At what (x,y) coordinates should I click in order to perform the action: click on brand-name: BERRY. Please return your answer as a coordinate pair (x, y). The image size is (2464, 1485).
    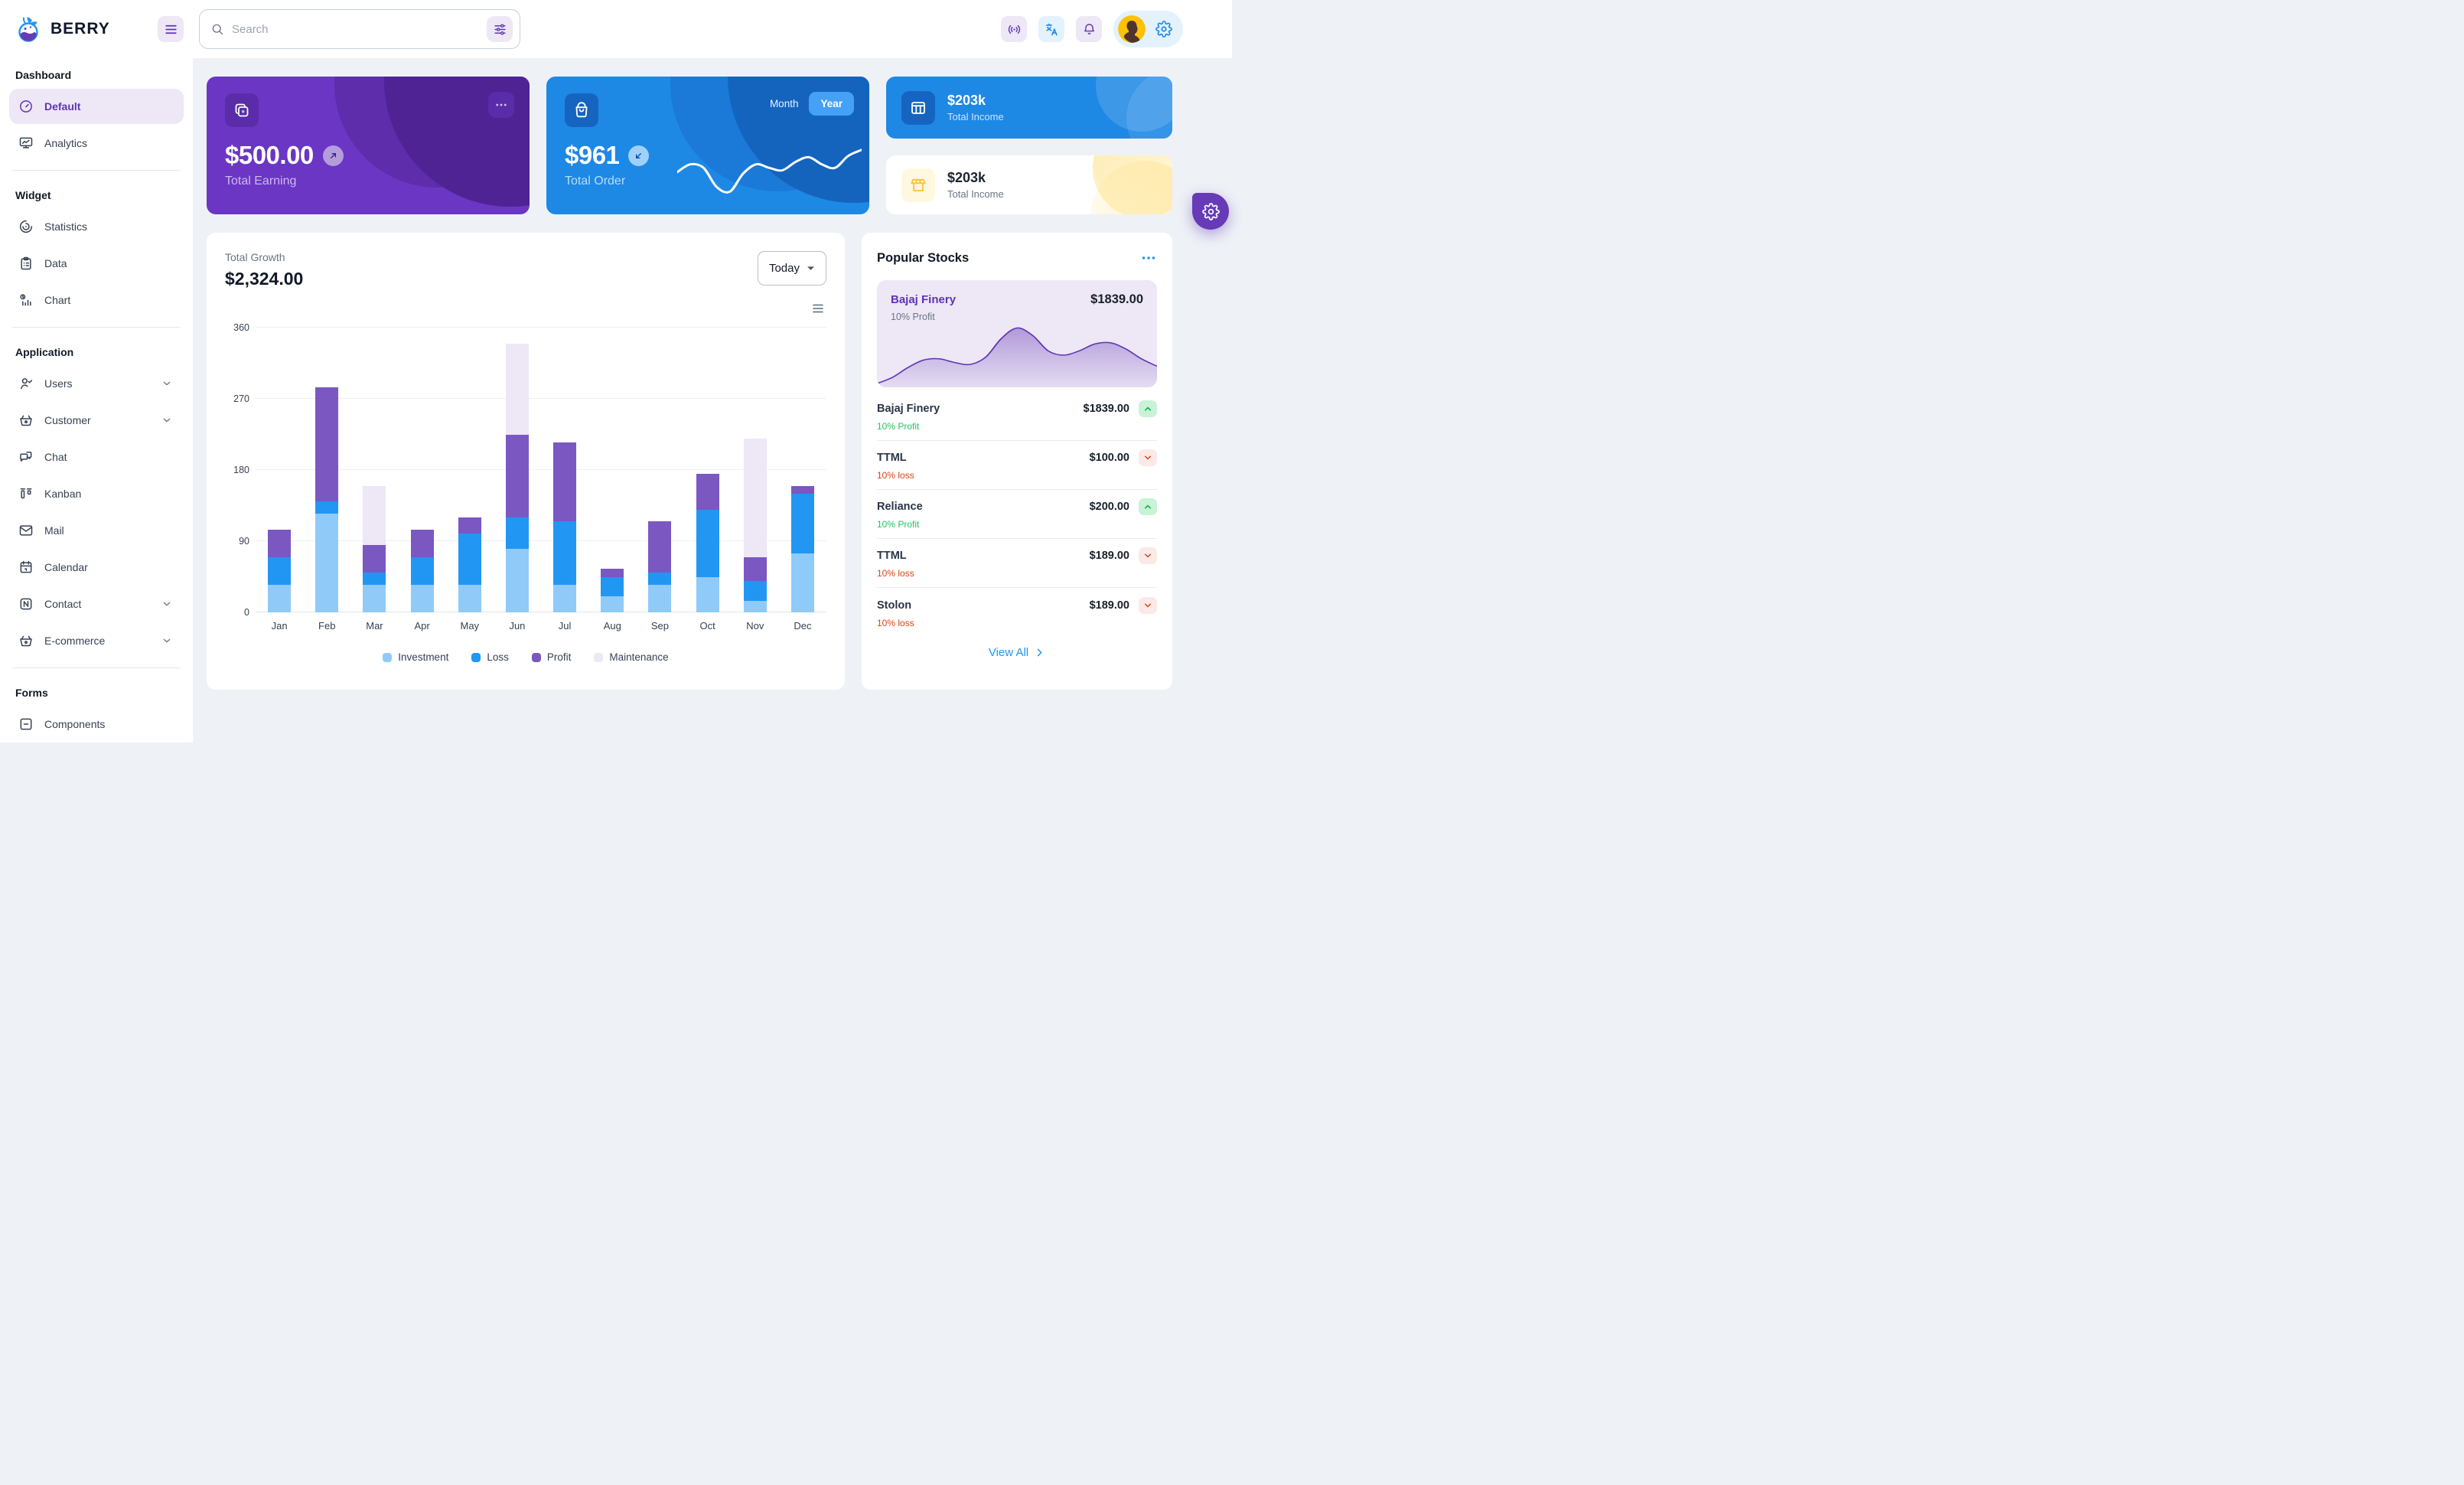
    Looking at the image, I should click on (80, 29).